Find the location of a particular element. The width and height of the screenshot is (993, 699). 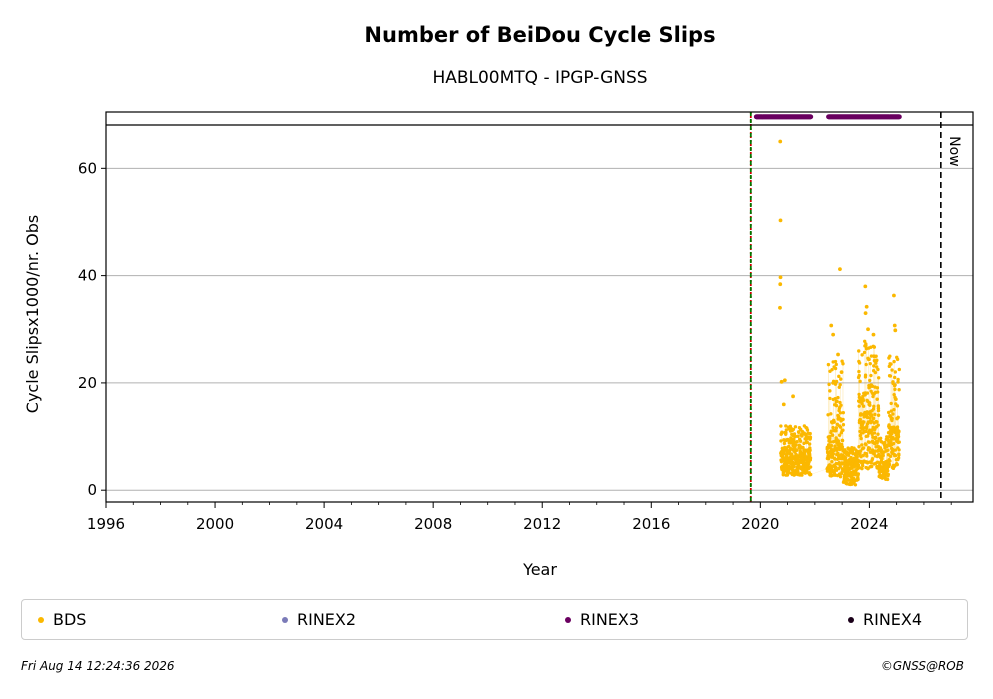

legend-label-rinex2: RINEX2 is located at coordinates (327, 619).